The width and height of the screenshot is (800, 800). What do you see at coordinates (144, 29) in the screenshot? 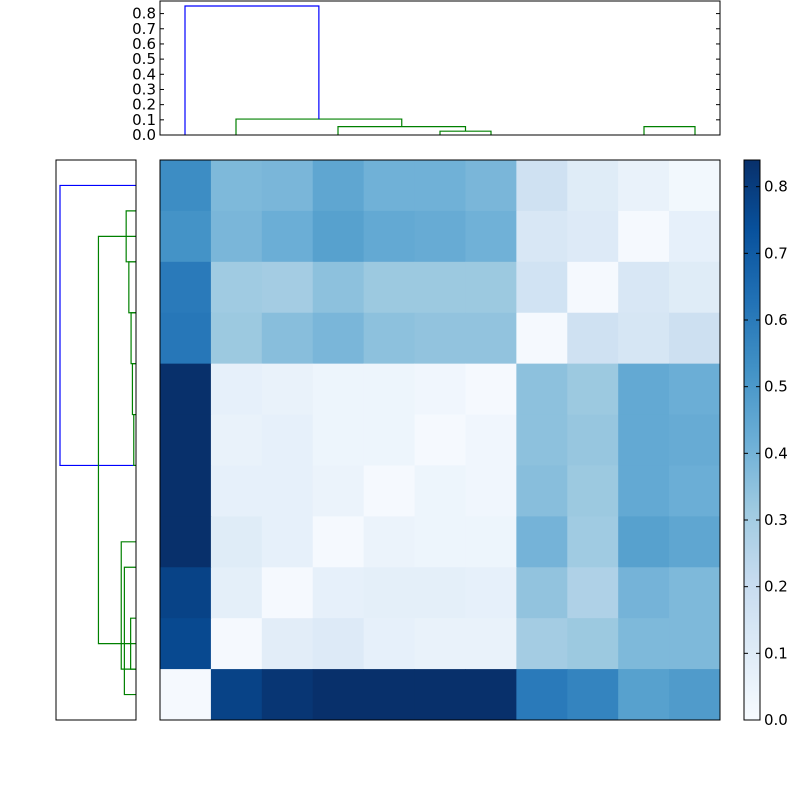
I see `top-ytick-label: 0.7` at bounding box center [144, 29].